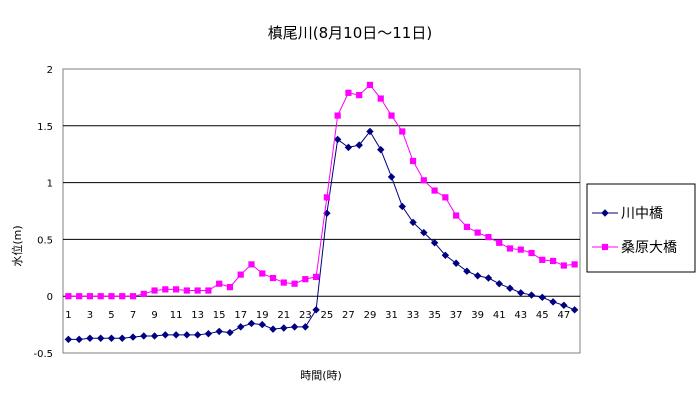 The width and height of the screenshot is (700, 400). I want to click on x-tick-label: 43, so click(520, 315).